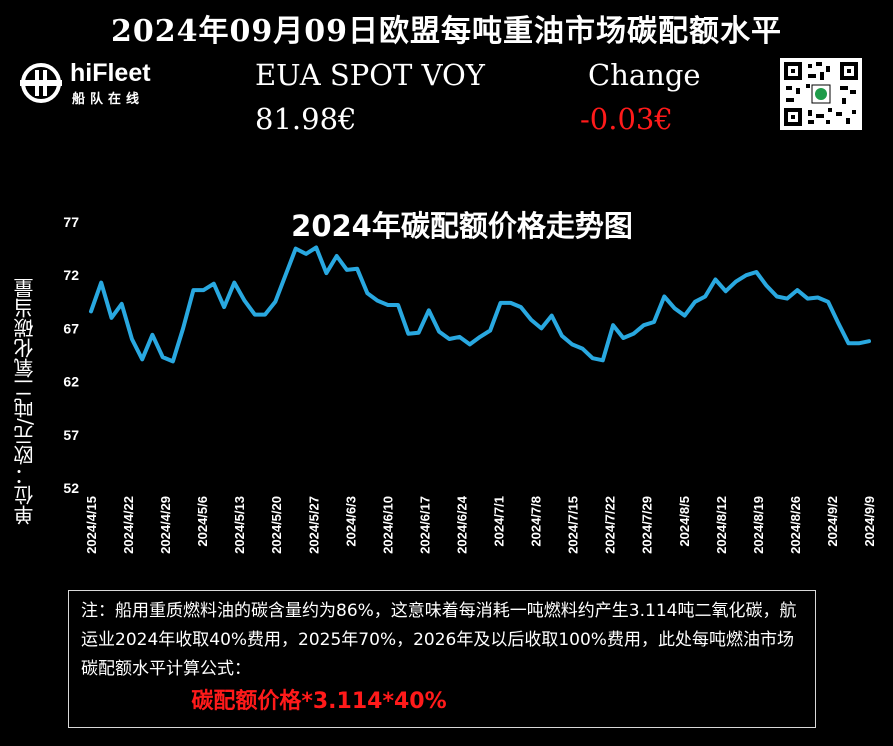 This screenshot has height=746, width=893. What do you see at coordinates (306, 119) in the screenshot?
I see `spot-value: 81.98€` at bounding box center [306, 119].